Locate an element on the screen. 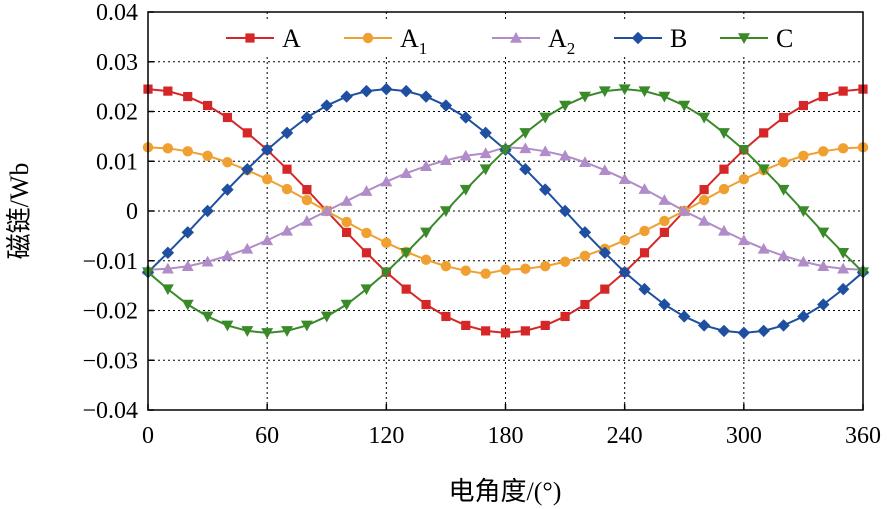 The height and width of the screenshot is (509, 887). y-tick-label: 0 is located at coordinates (132, 212).